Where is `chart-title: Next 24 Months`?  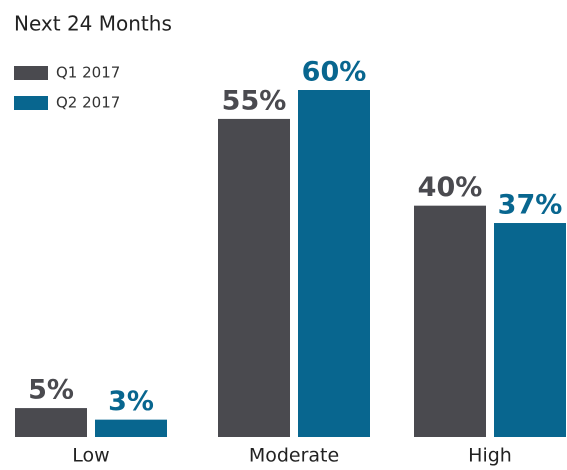 chart-title: Next 24 Months is located at coordinates (93, 24).